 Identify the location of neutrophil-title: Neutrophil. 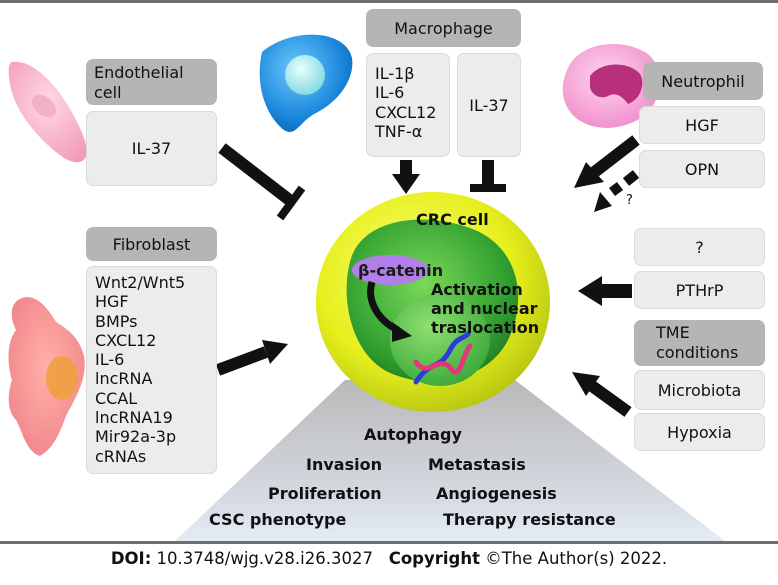
(703, 81).